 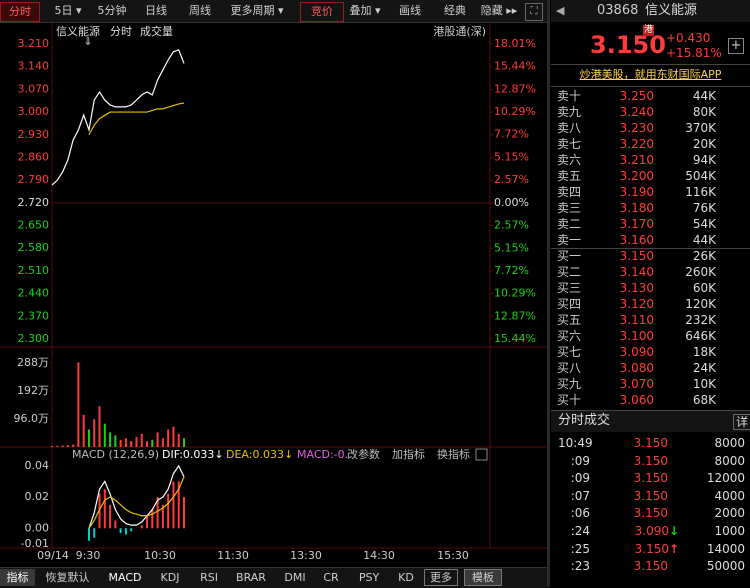 I want to click on bottom-tab: 模板, so click(x=483, y=577).